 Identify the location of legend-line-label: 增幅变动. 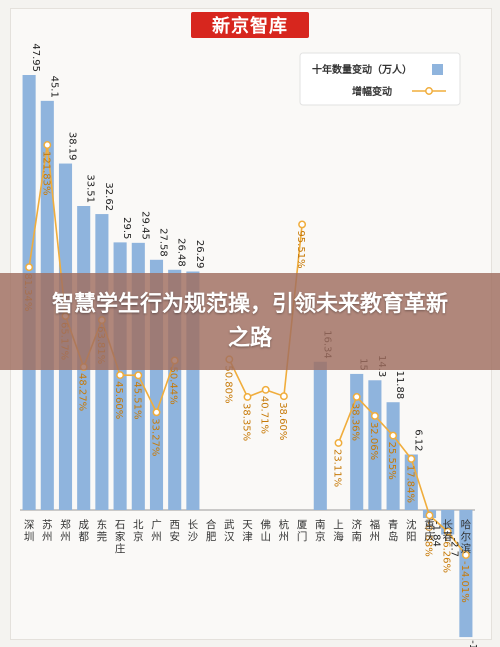
(372, 91).